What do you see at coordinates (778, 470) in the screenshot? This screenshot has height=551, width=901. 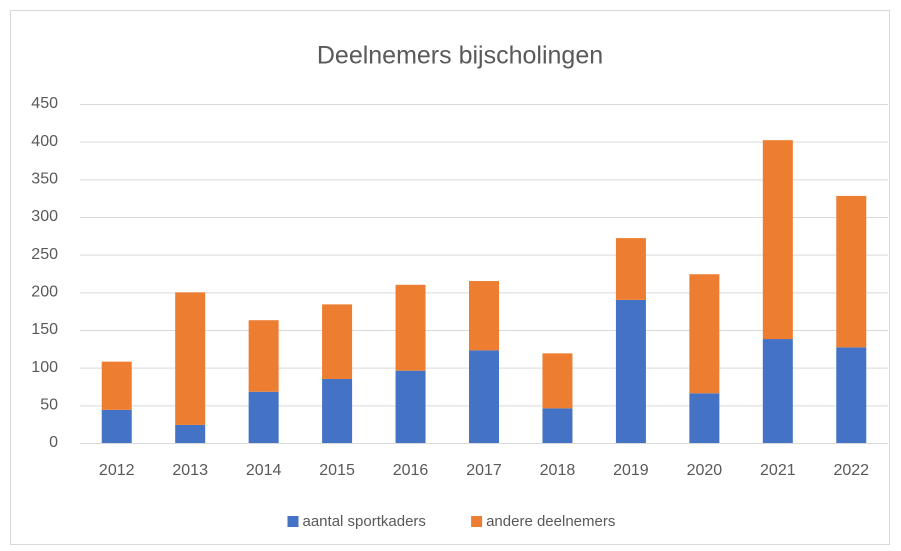 I see `x-tick-label: 2021` at bounding box center [778, 470].